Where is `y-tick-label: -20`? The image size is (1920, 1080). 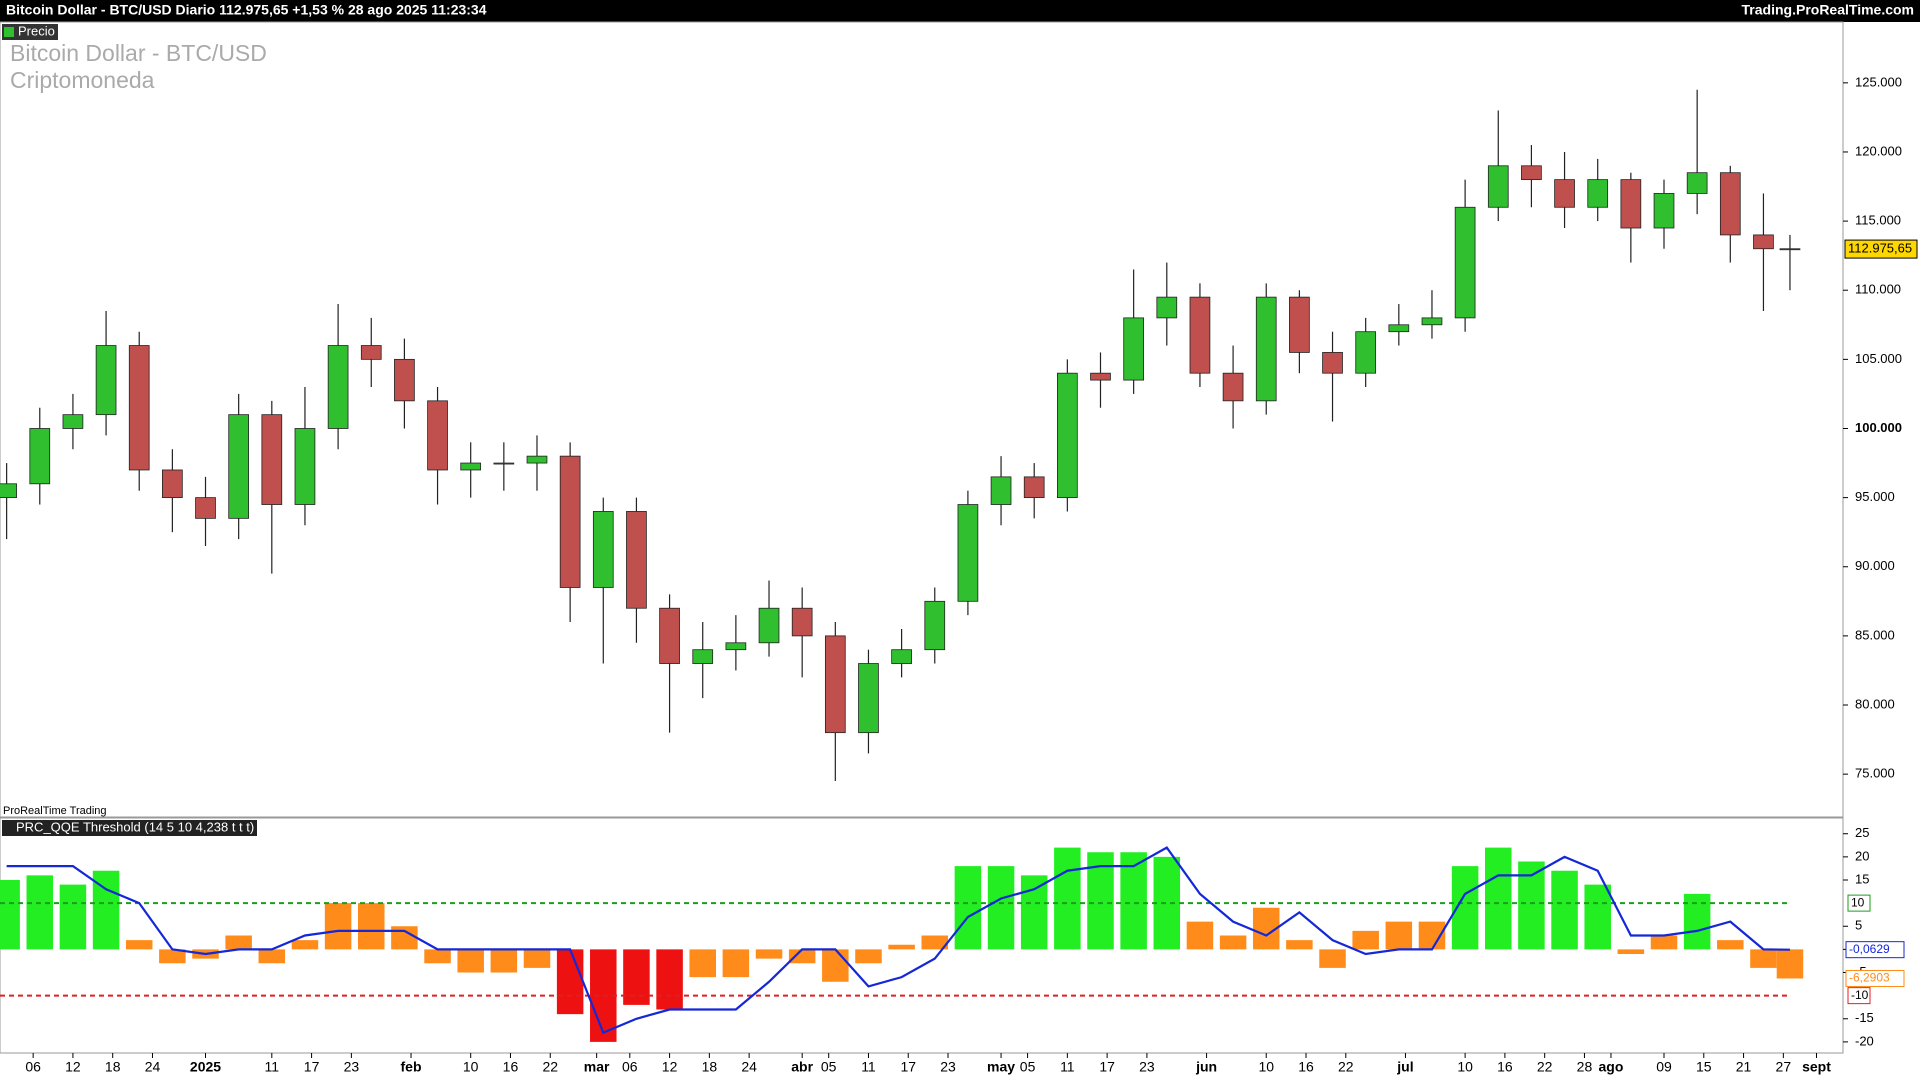 y-tick-label: -20 is located at coordinates (1864, 1040).